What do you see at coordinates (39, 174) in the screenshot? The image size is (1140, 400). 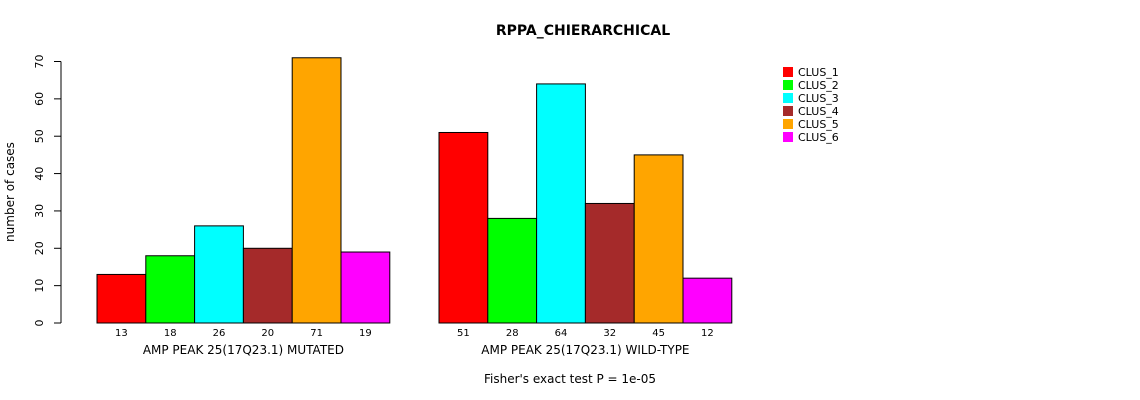 I see `y-tick-label: 40` at bounding box center [39, 174].